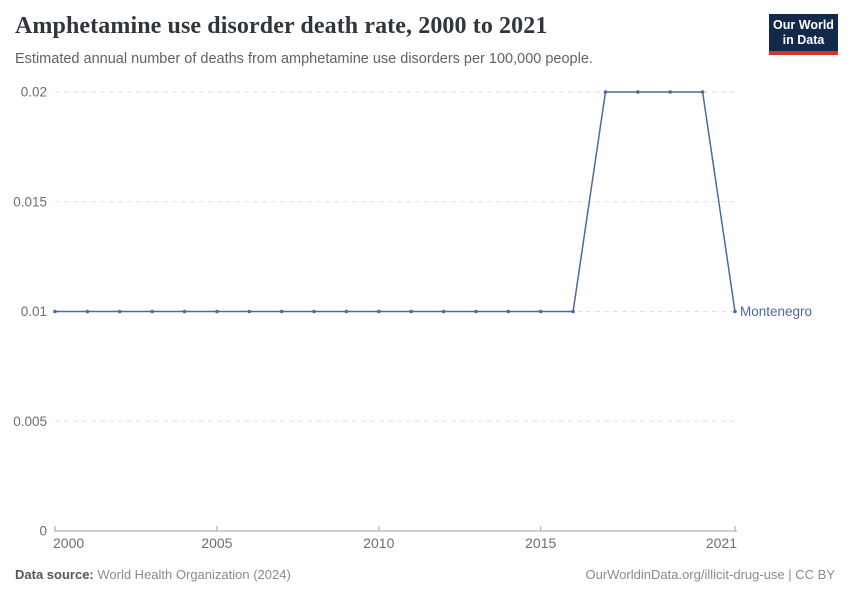 This screenshot has width=850, height=600. I want to click on series-end-label: Montenegro, so click(776, 311).